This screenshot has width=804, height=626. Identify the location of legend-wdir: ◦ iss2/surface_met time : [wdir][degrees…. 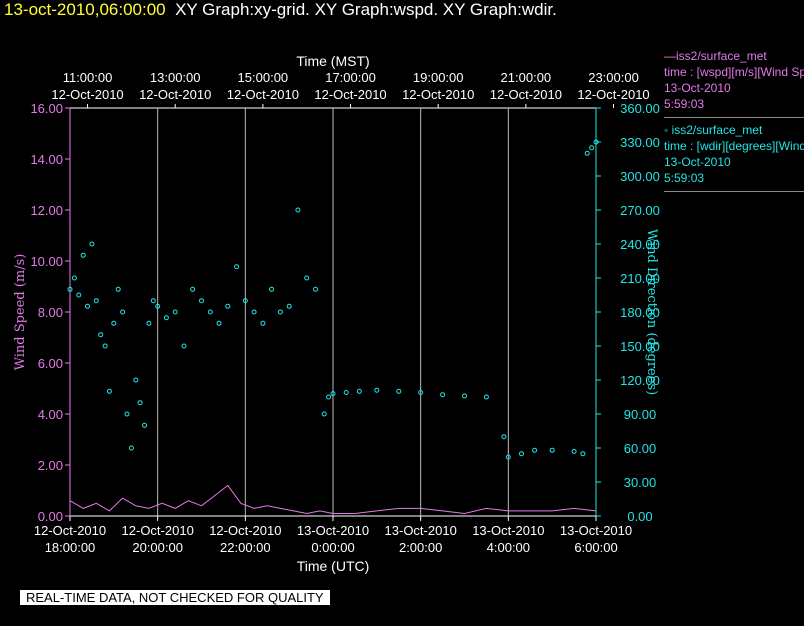
(734, 154).